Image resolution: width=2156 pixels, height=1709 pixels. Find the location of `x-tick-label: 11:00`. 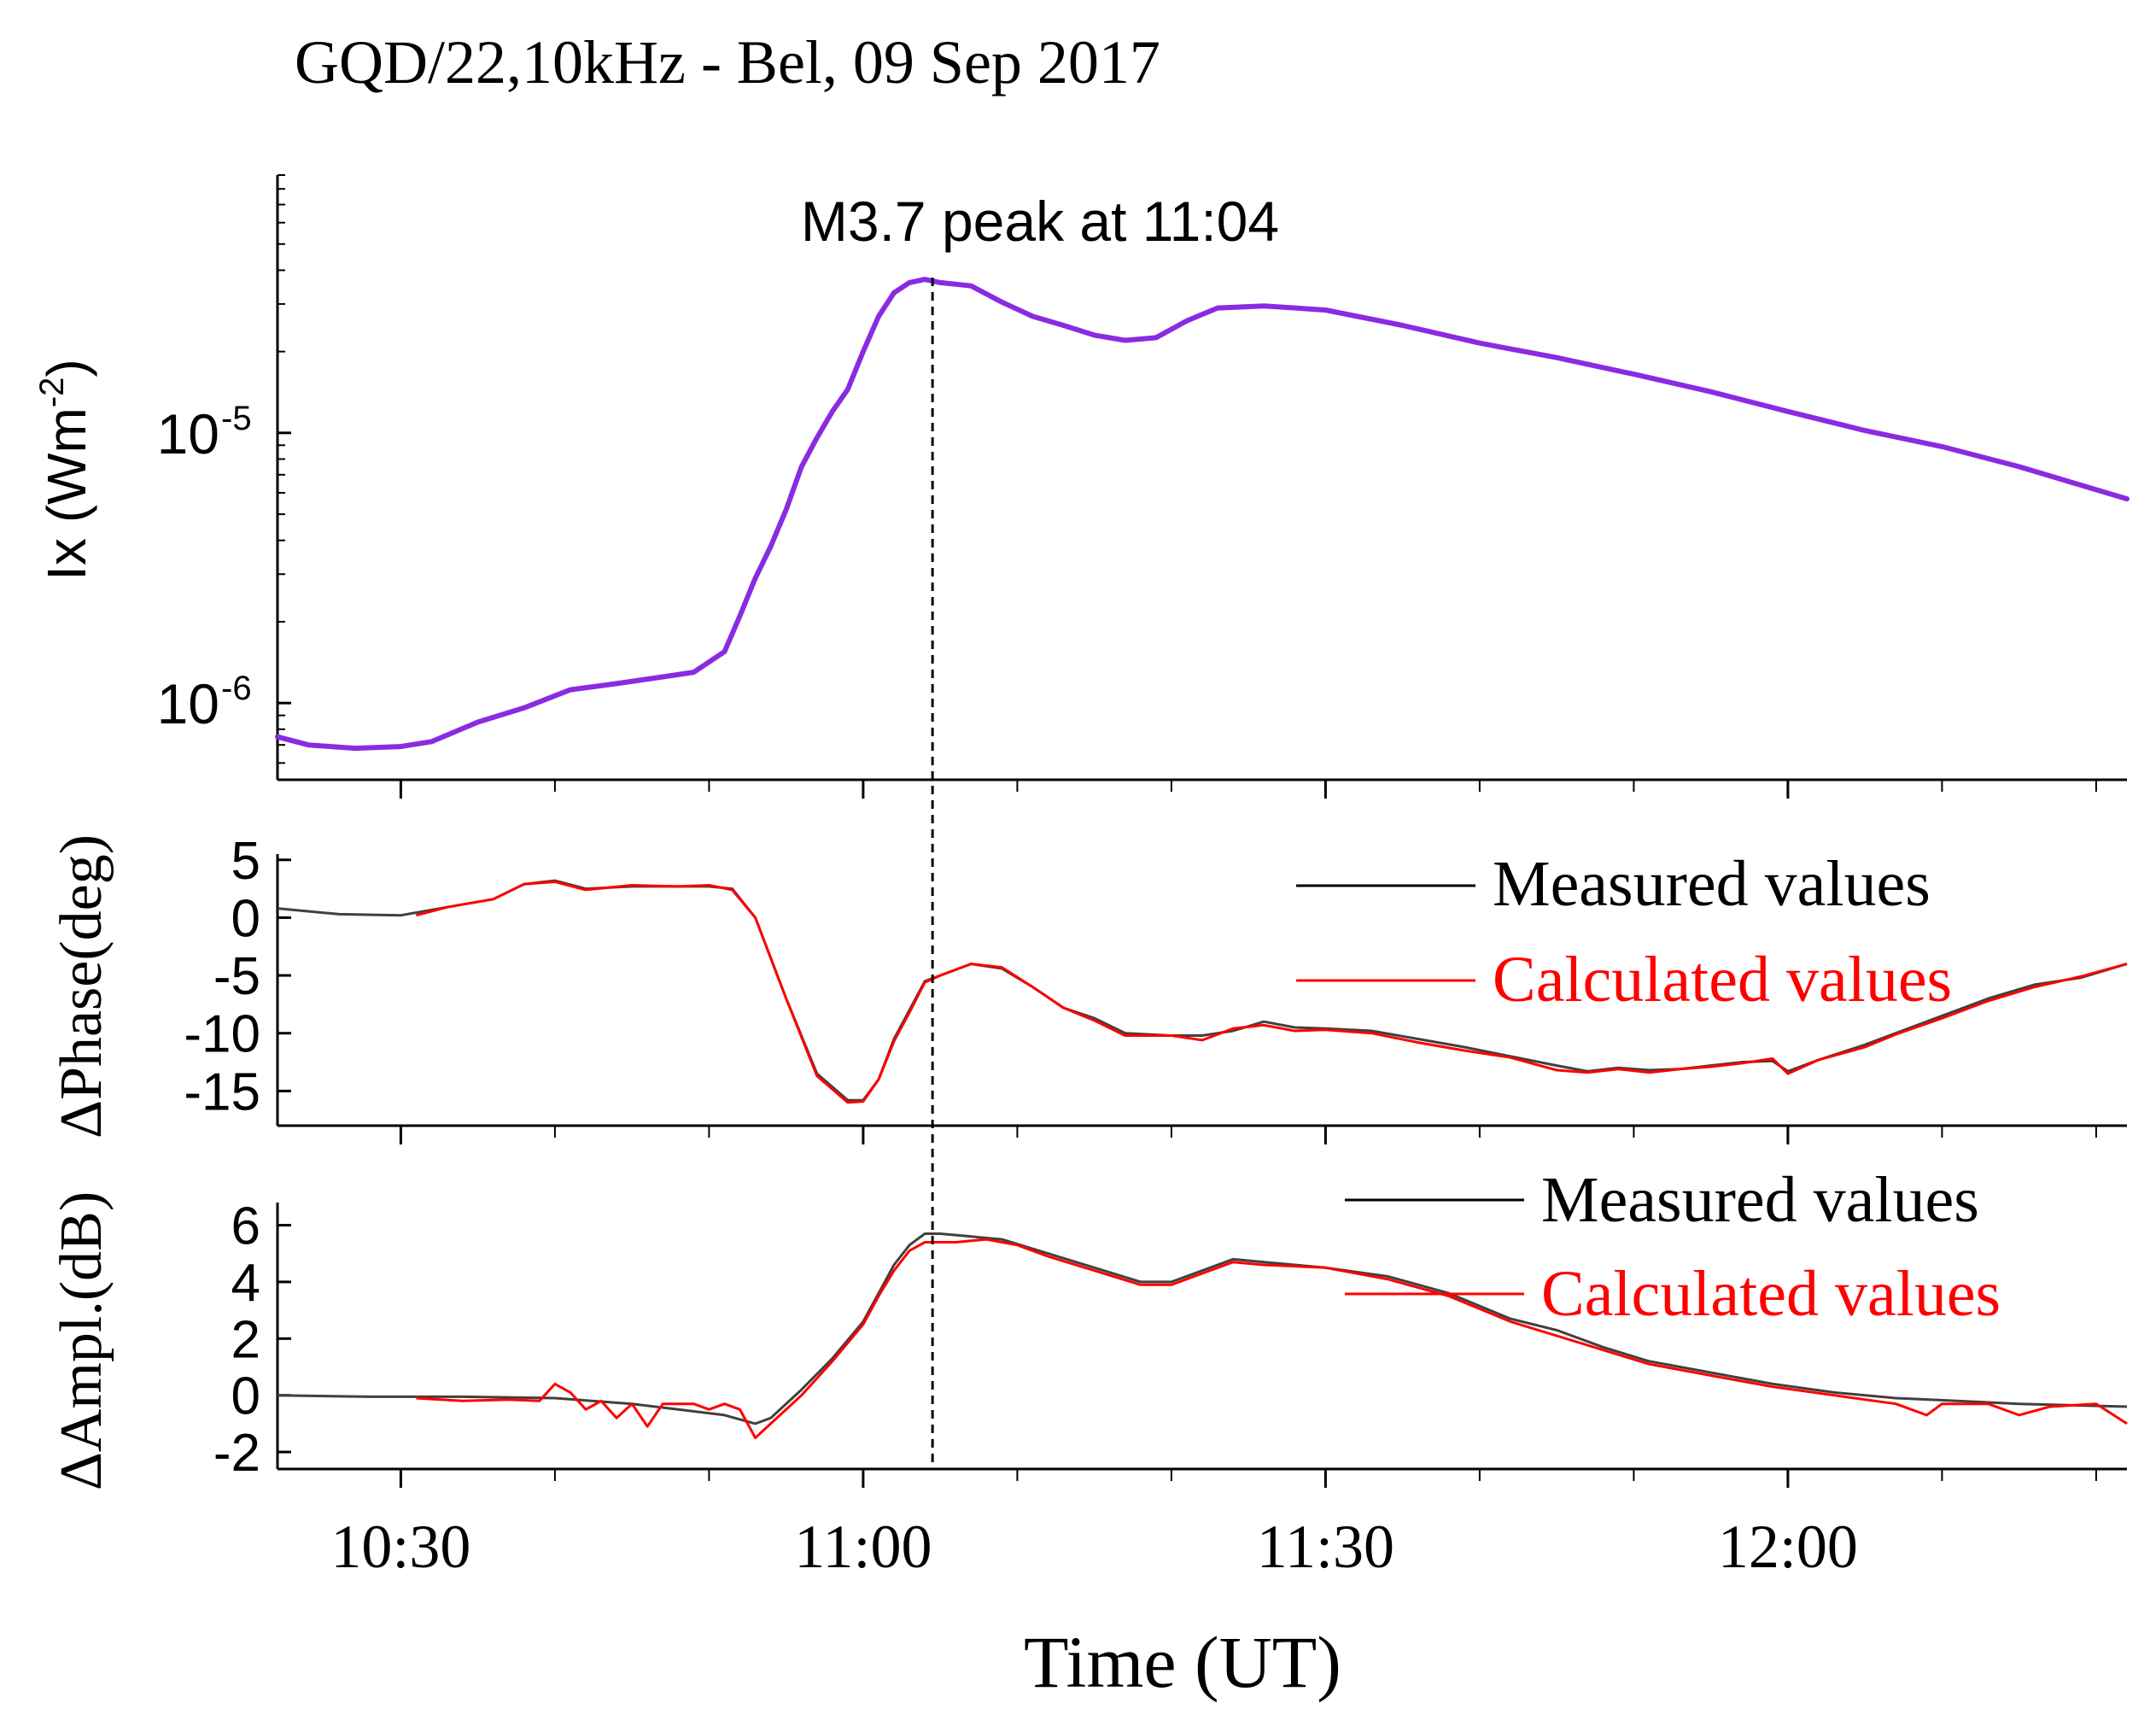

x-tick-label: 11:00 is located at coordinates (863, 1547).